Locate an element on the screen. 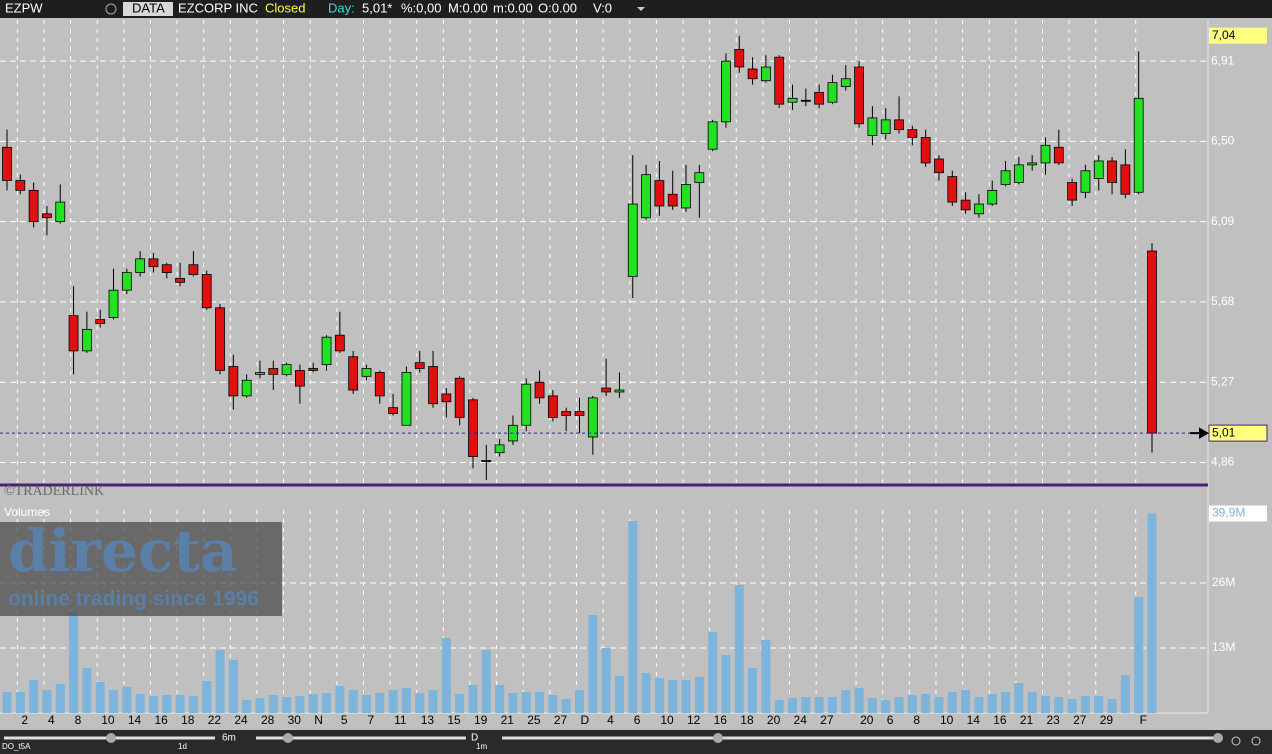 This screenshot has width=1272, height=754. symbol: EZPW is located at coordinates (24, 7).